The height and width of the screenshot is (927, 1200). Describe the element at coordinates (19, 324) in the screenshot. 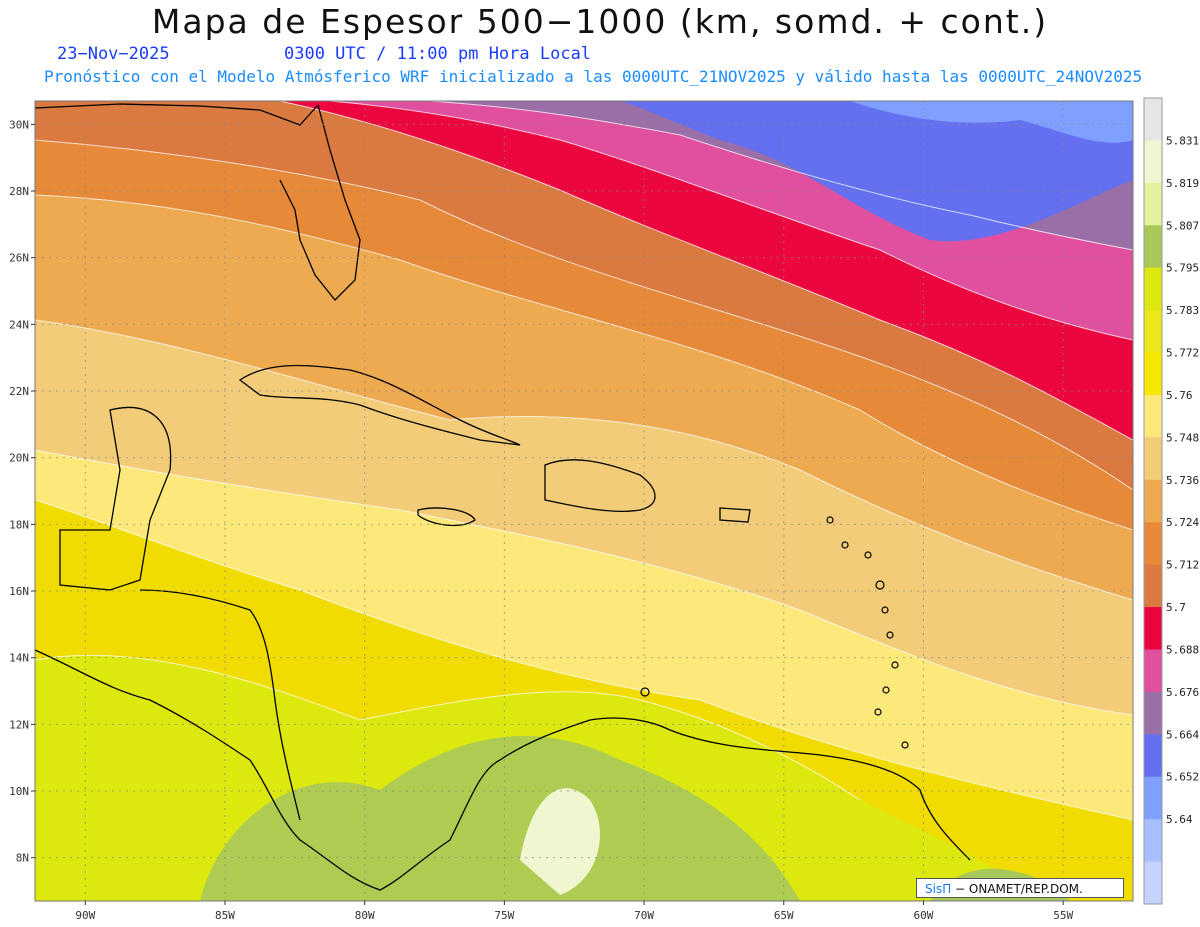

I see `lat-label: 24N` at that location.